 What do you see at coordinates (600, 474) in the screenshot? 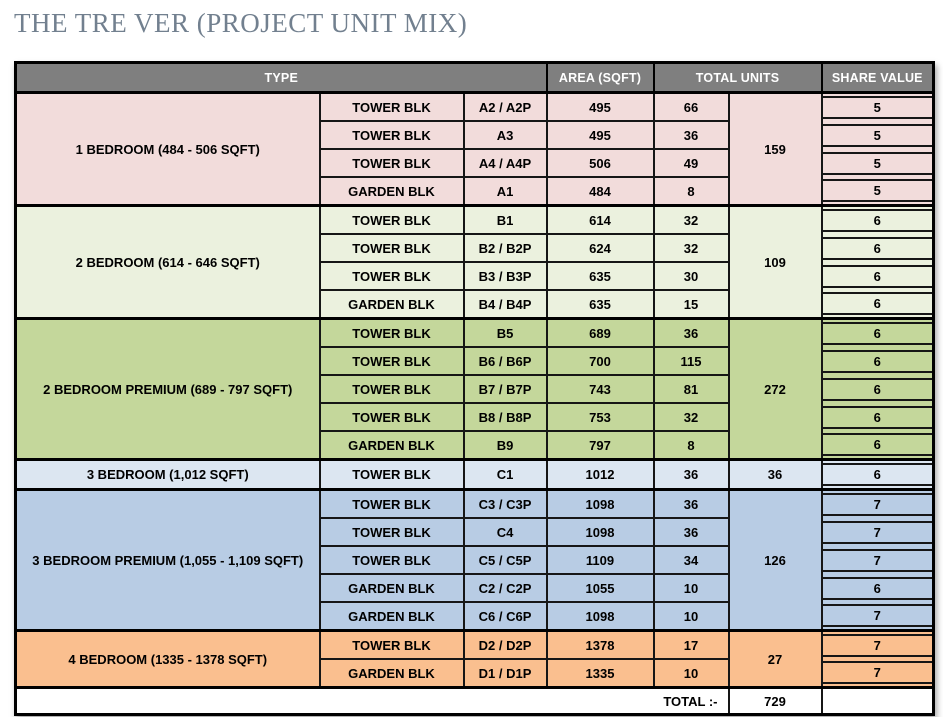
I see `area-cell: 1012` at bounding box center [600, 474].